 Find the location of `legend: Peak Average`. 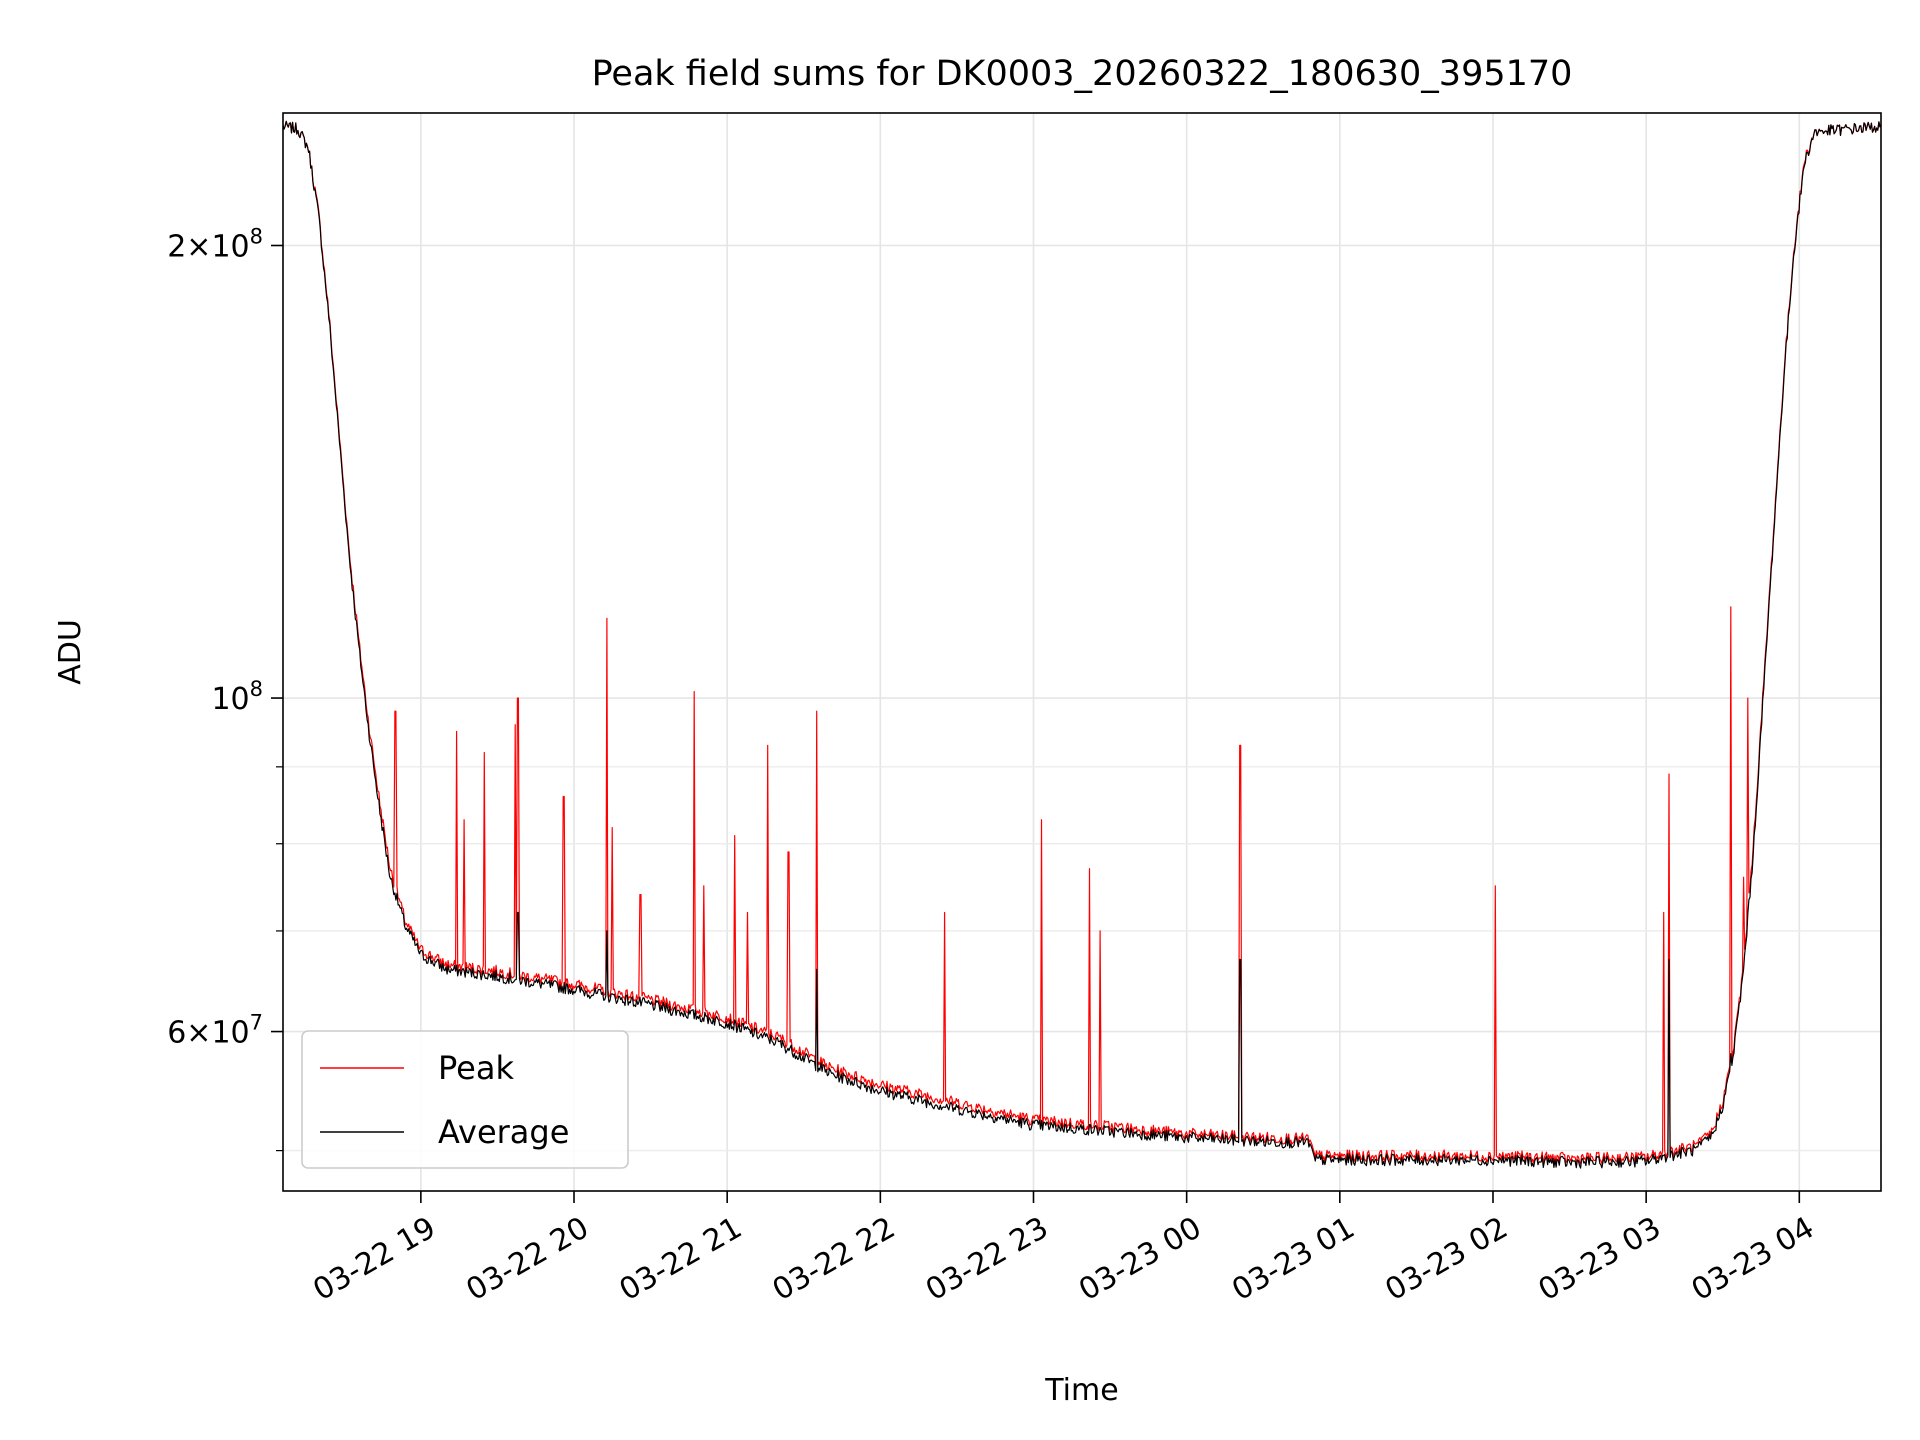

legend: Peak Average is located at coordinates (465, 1099).